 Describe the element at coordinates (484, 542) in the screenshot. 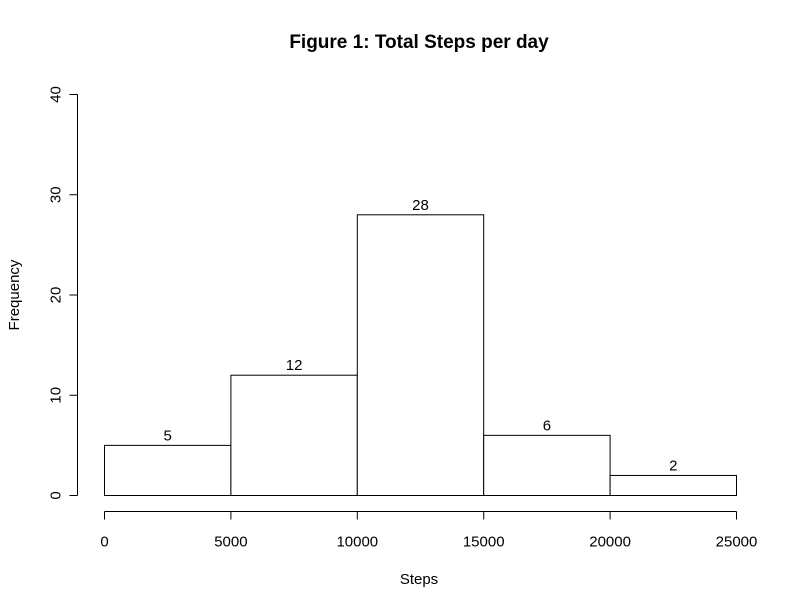

I see `x-tick-label: 15000` at that location.